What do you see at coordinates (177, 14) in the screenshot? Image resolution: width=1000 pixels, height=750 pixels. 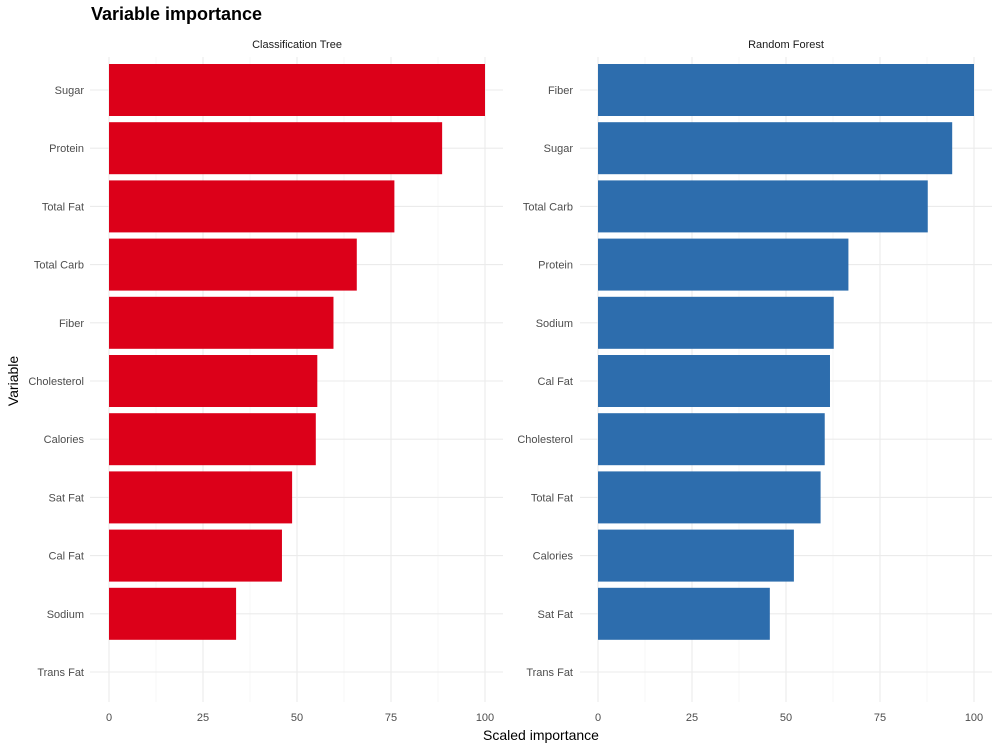 I see `chart-title: Variable importance` at bounding box center [177, 14].